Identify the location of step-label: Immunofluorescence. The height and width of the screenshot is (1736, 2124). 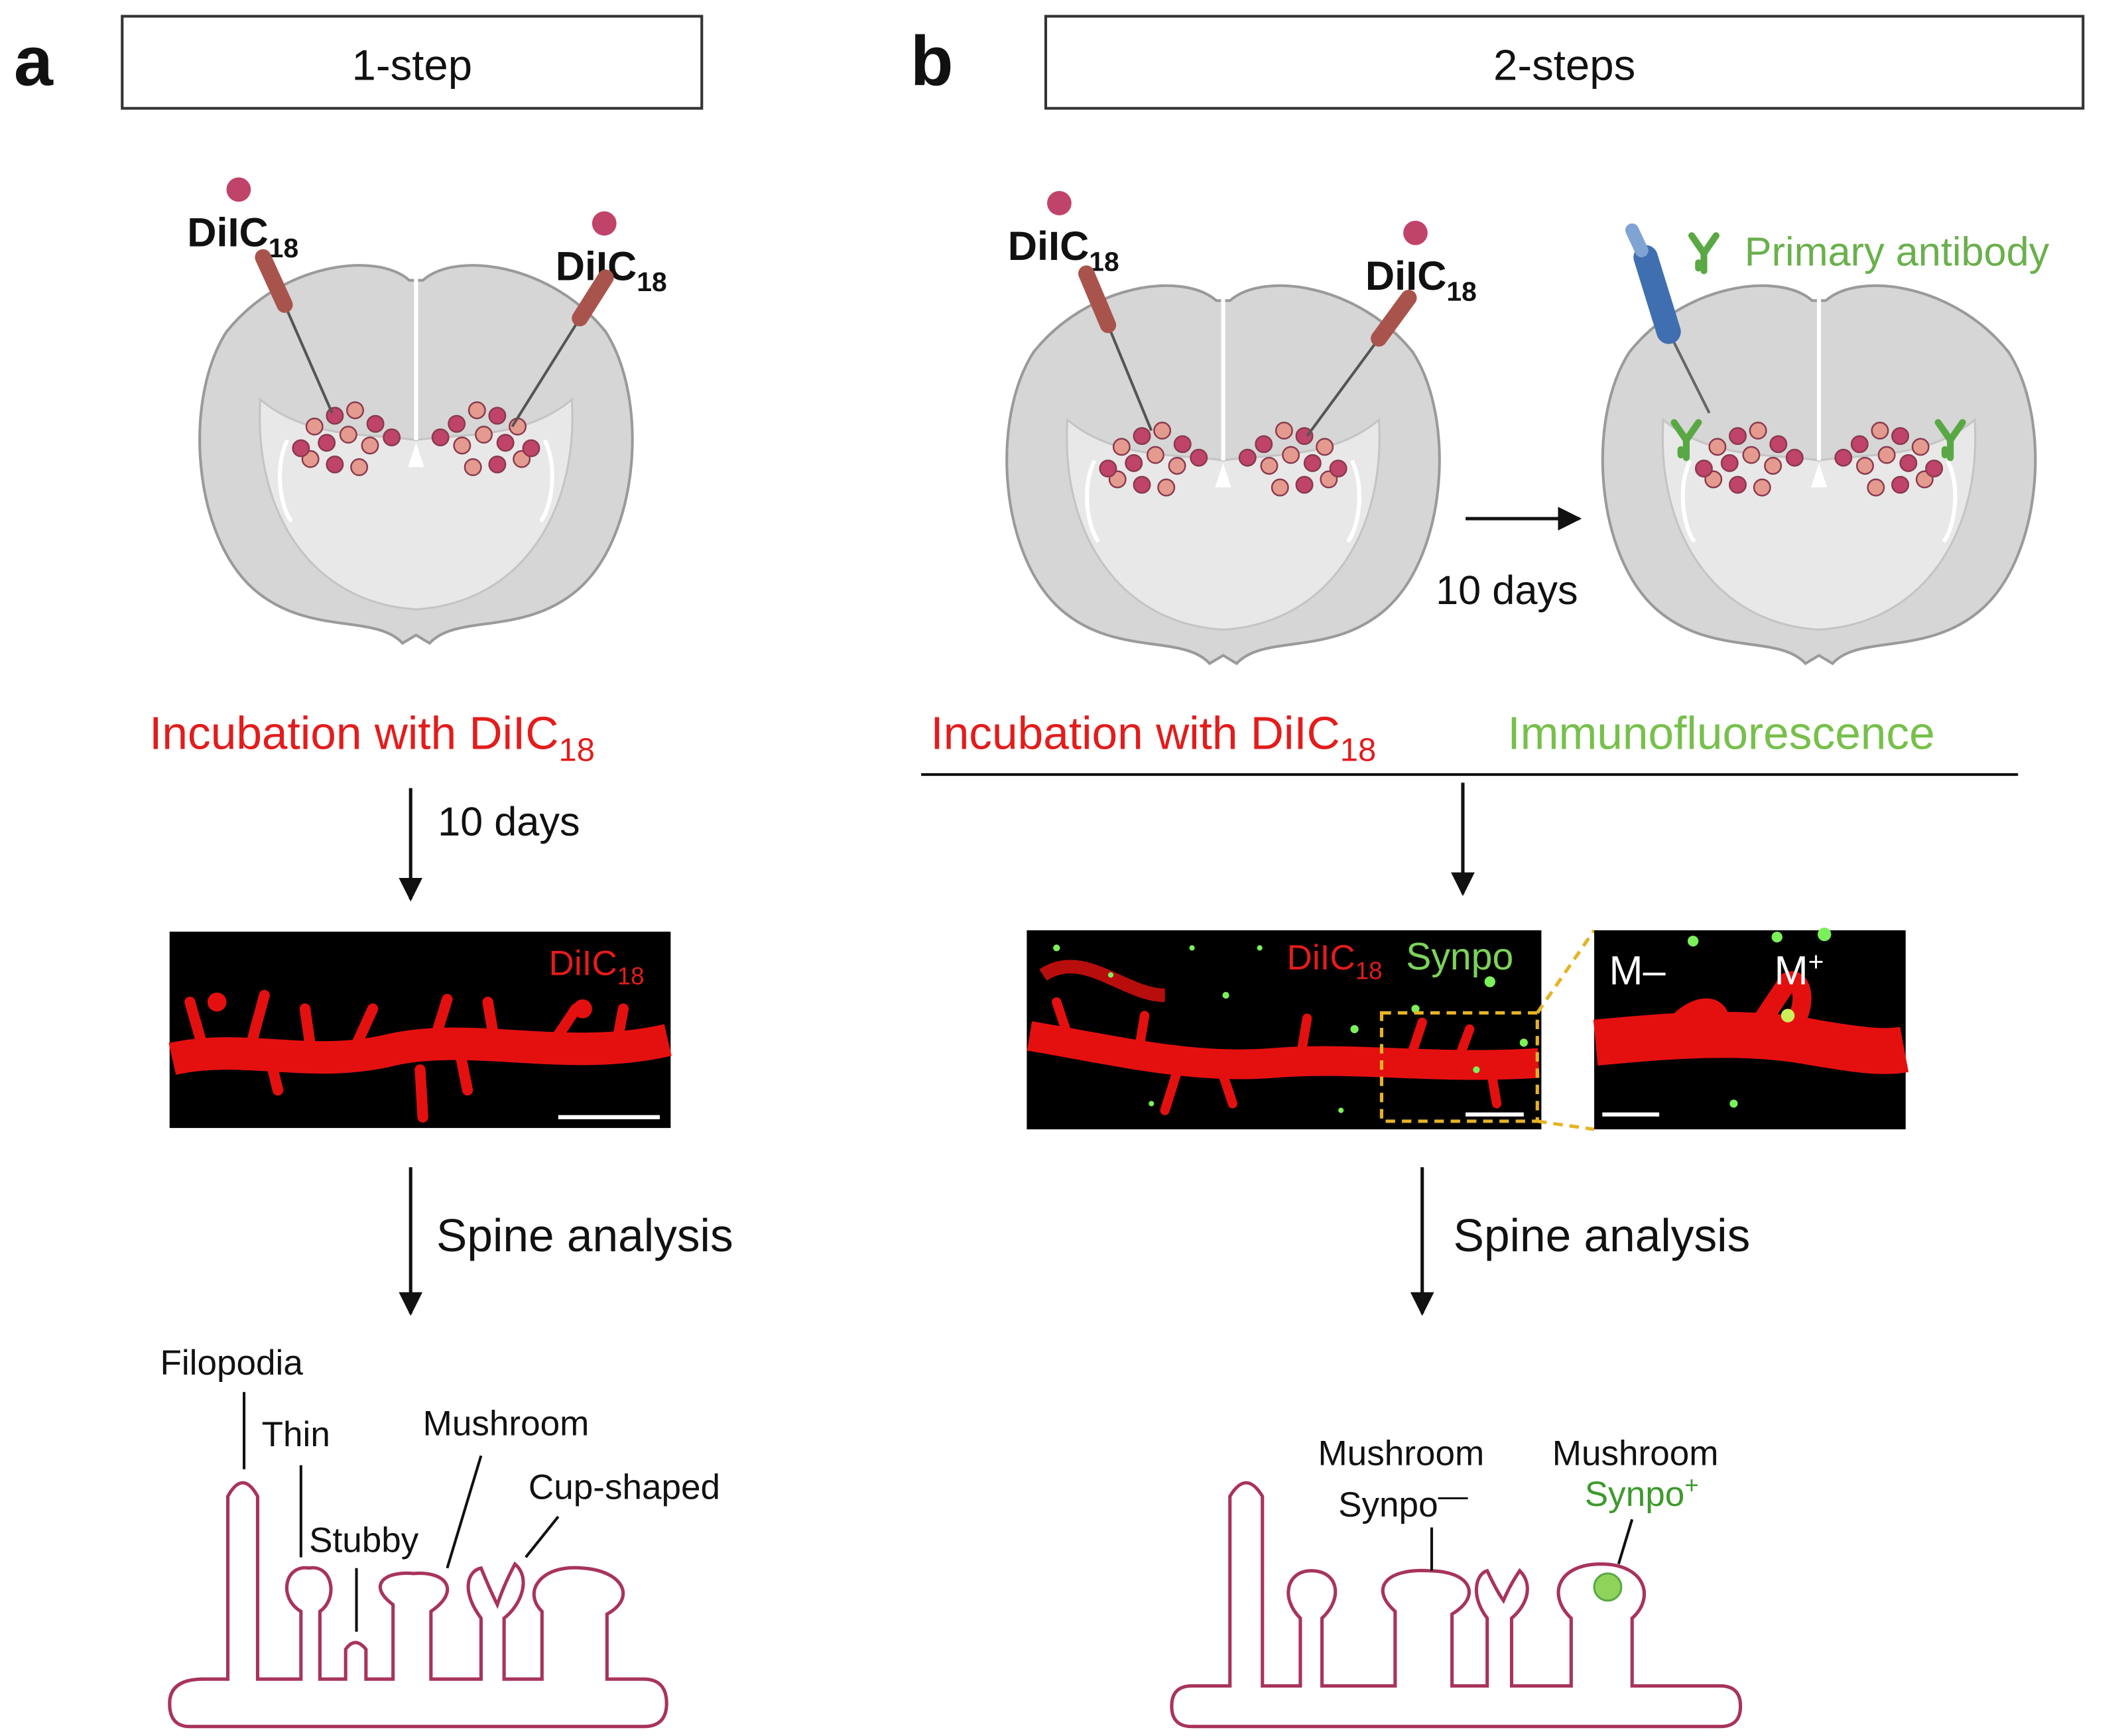
(1720, 733).